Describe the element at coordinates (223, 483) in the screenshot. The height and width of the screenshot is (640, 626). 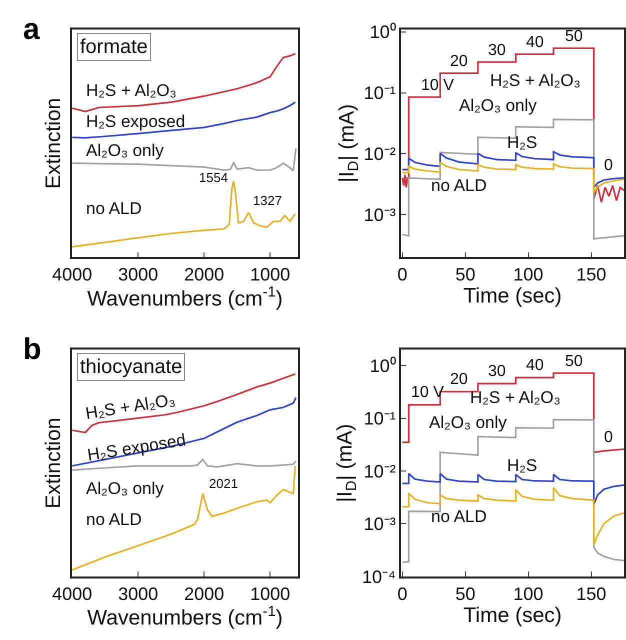
I see `annotation: 2021` at that location.